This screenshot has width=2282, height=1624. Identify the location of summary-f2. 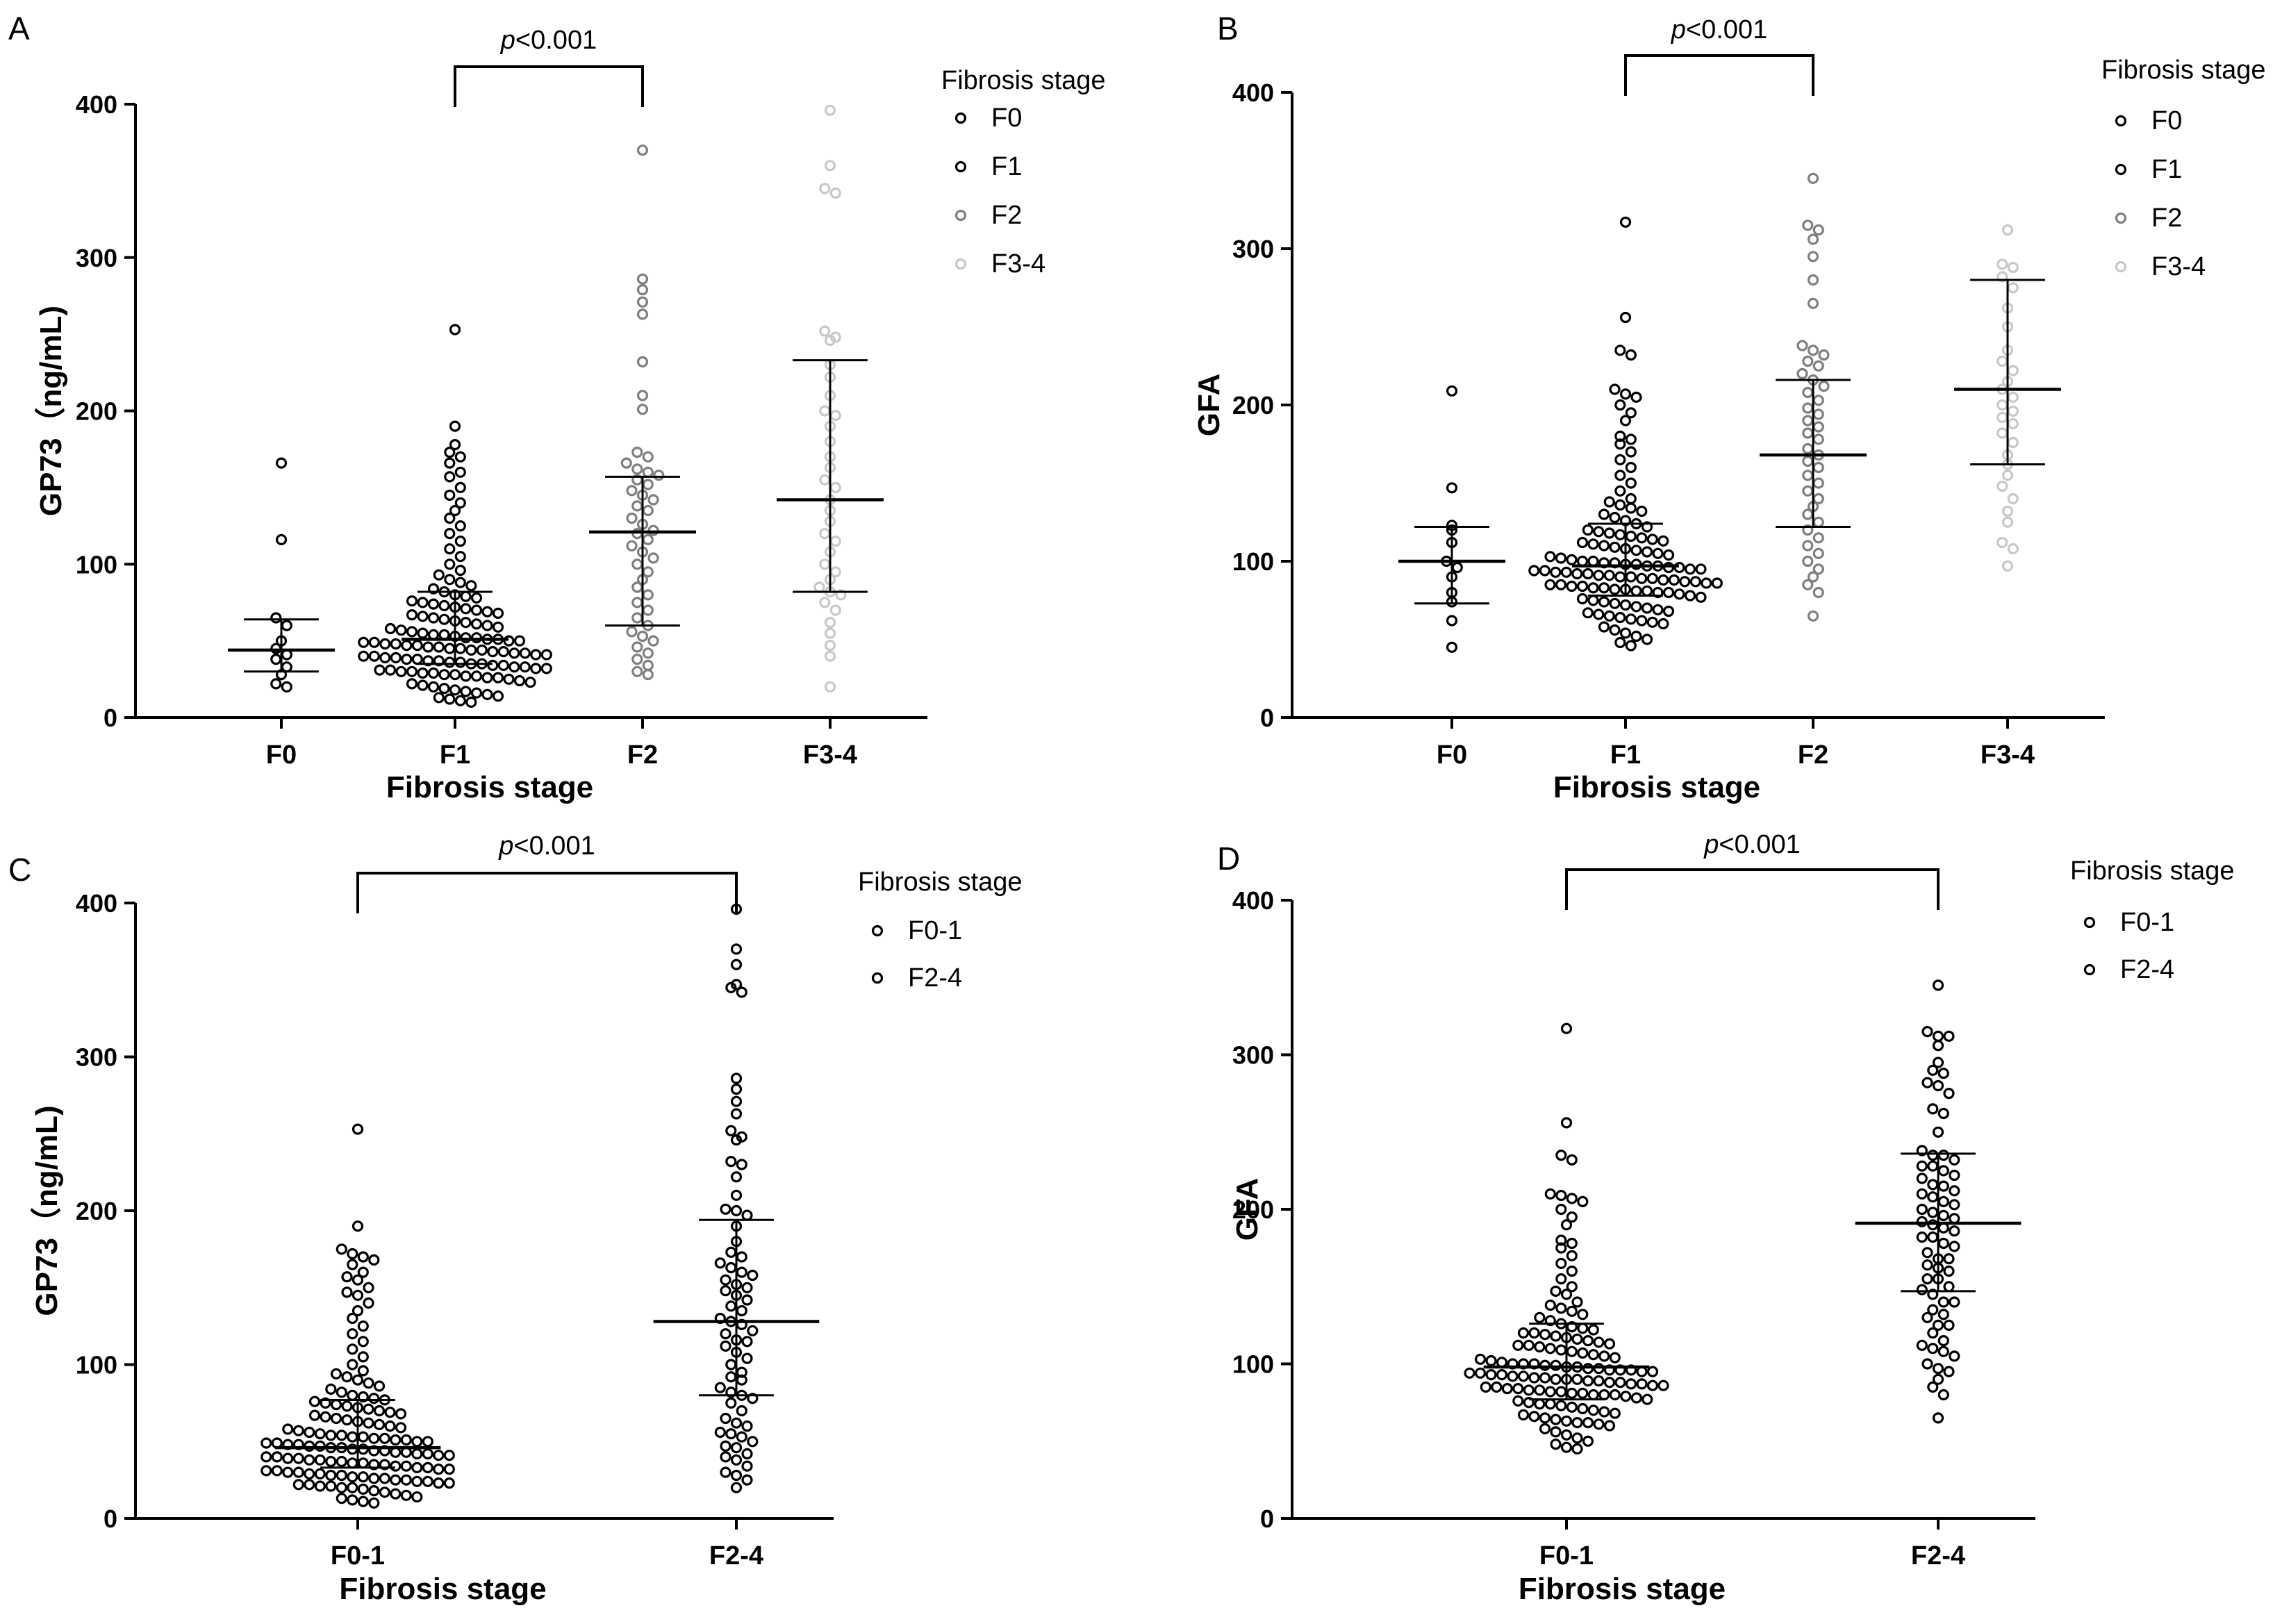
(642, 551).